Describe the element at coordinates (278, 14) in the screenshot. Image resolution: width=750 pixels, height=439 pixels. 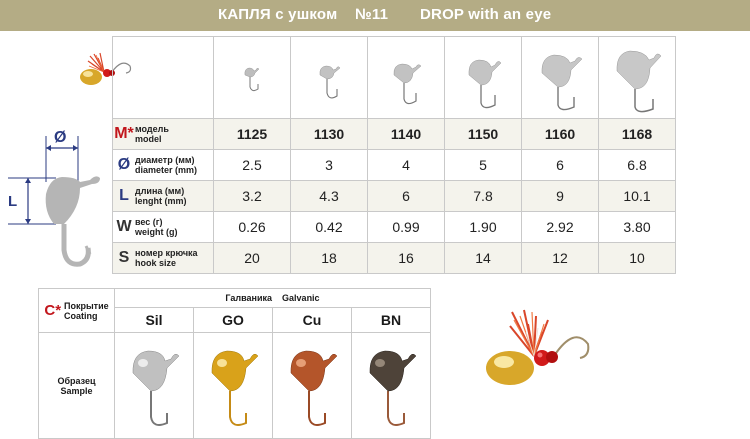
I see `title-ru: КАПЛЯ с ушком` at that location.